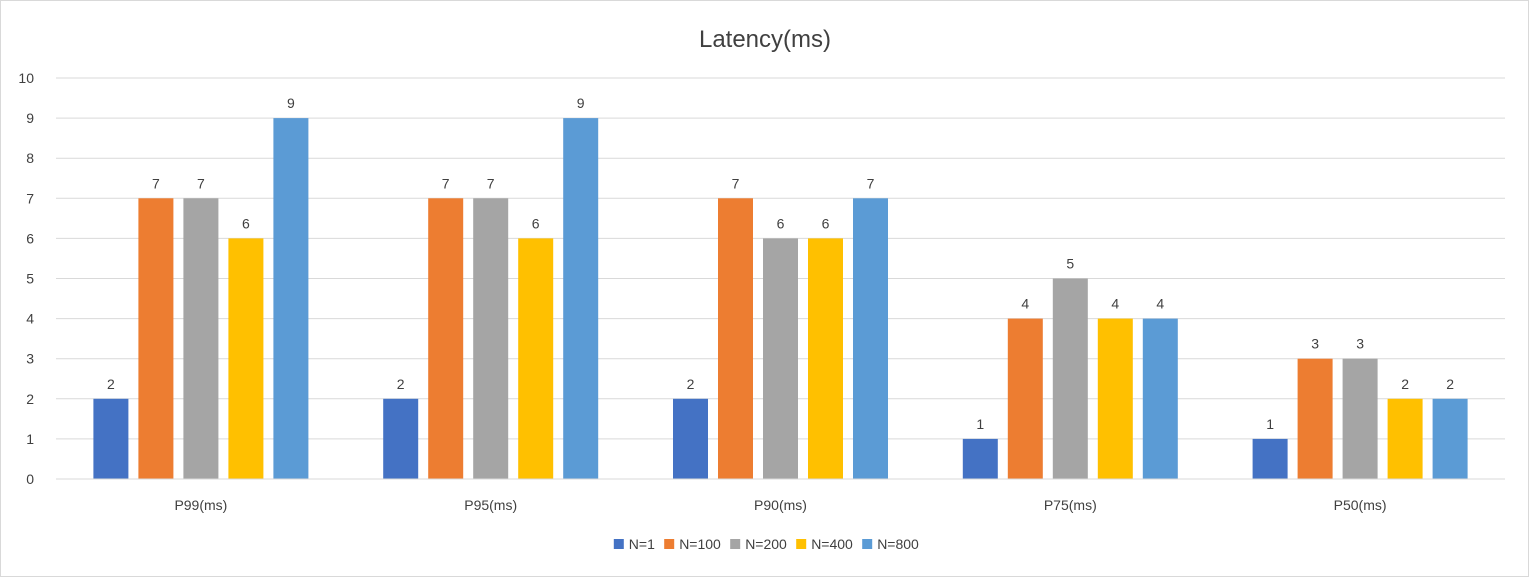  I want to click on data-label: 5, so click(1070, 264).